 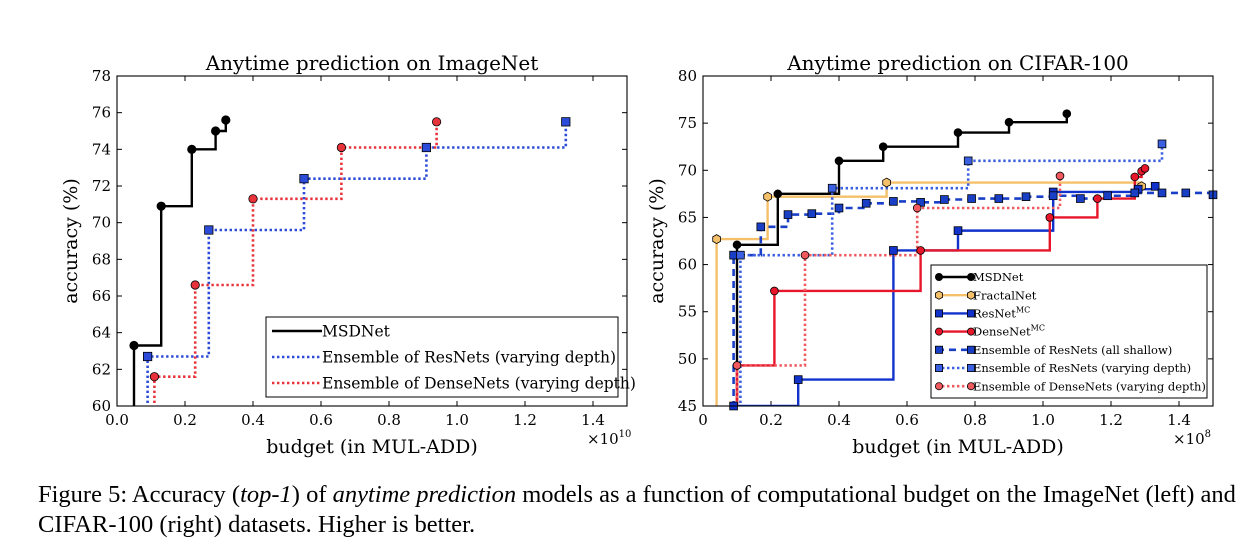 I want to click on legend-label: DenseNetMC, so click(x=1009, y=331).